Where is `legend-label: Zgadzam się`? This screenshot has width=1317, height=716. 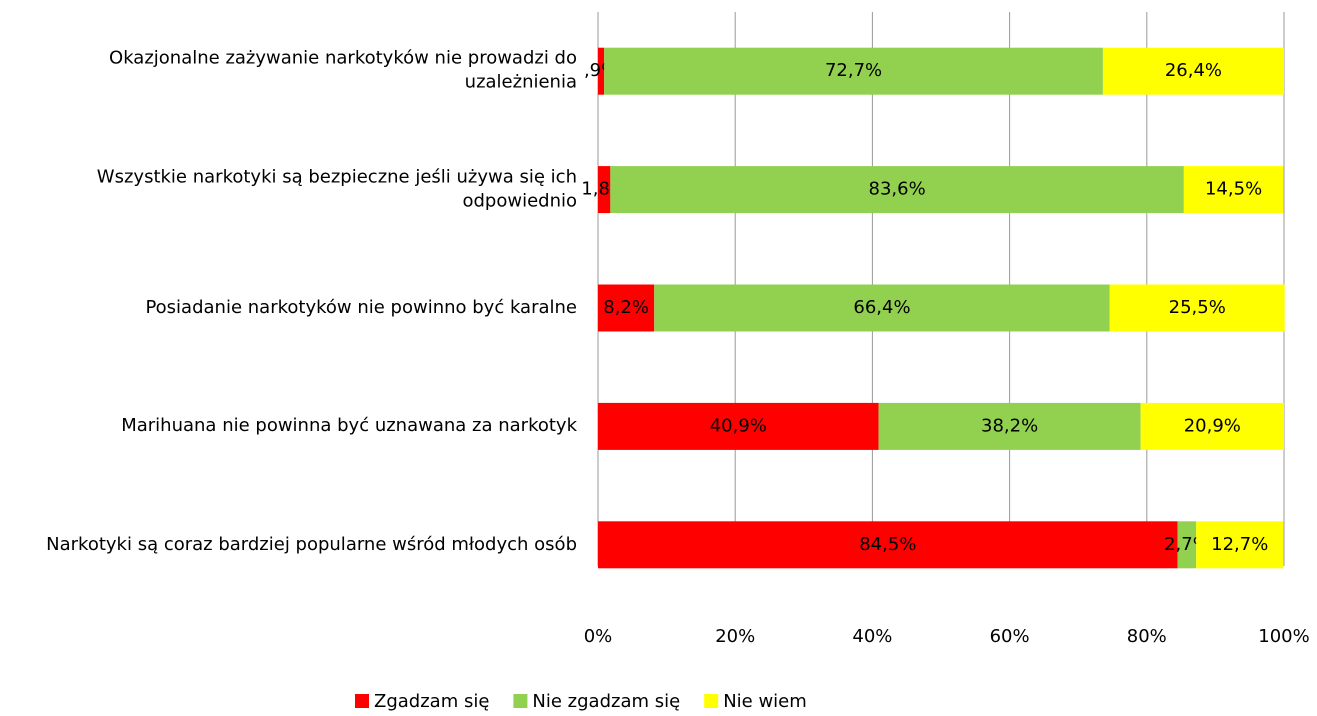 legend-label: Zgadzam się is located at coordinates (431, 701).